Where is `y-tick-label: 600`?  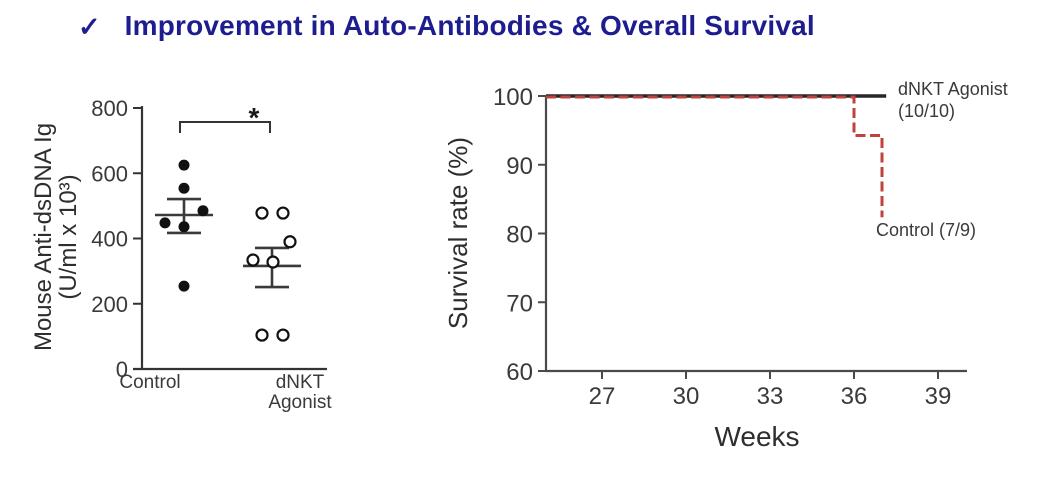
y-tick-label: 600 is located at coordinates (109, 173).